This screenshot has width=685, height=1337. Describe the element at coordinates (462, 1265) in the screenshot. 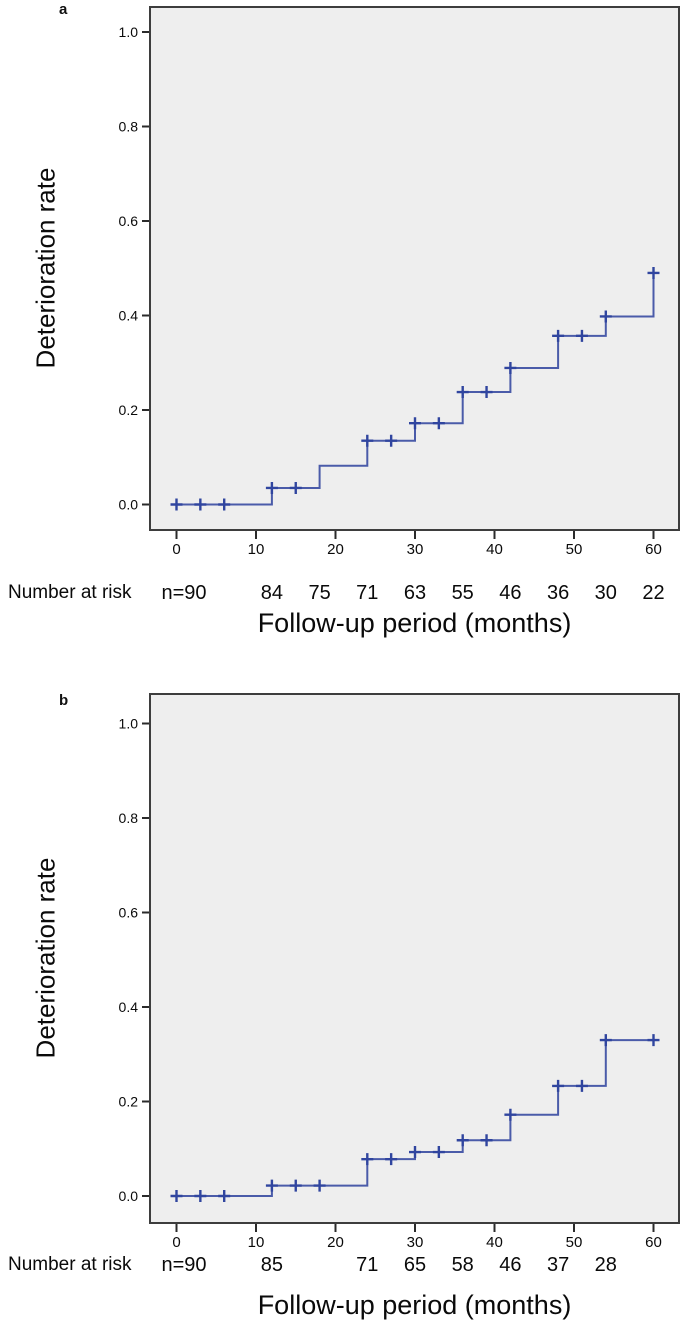

I see `number-at-risk-value: 58` at that location.